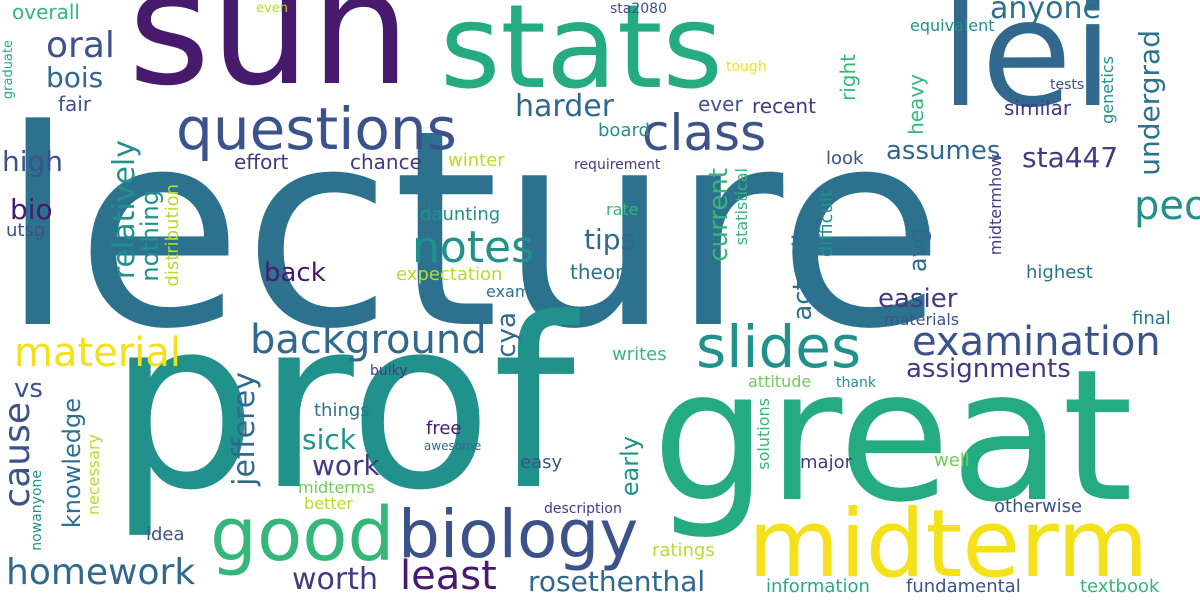 This screenshot has height=600, width=1200. Describe the element at coordinates (963, 586) in the screenshot. I see `word-fundamental: fundamental` at that location.